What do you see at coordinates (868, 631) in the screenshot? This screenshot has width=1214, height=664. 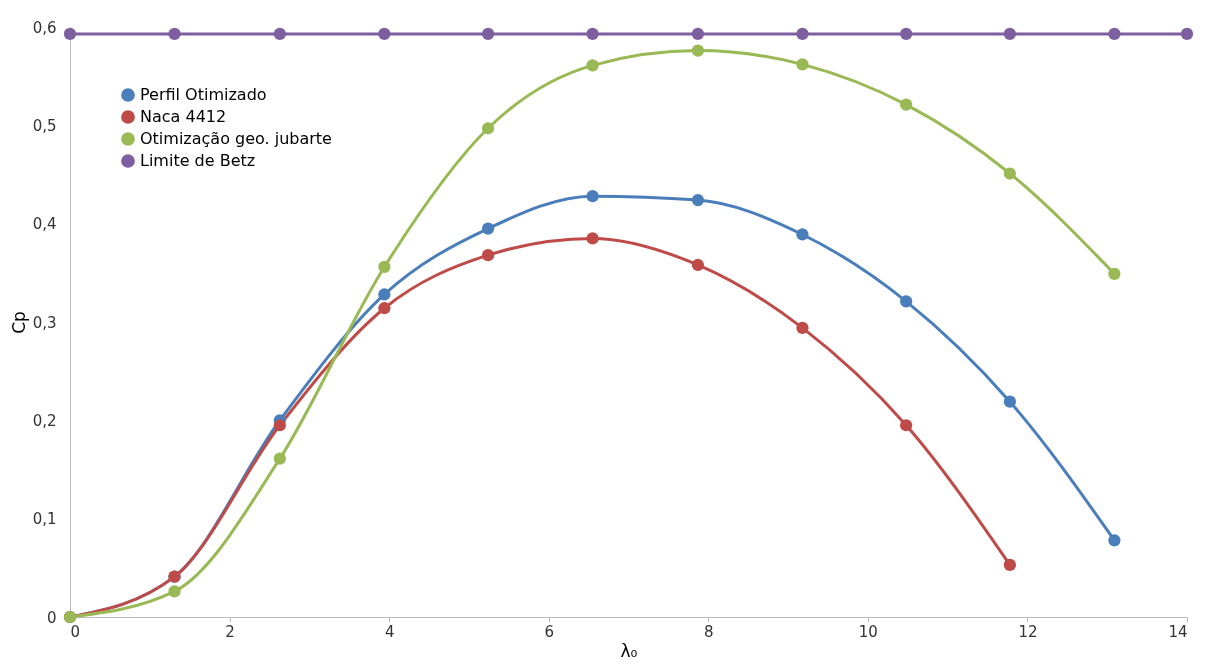 I see `x-tick-label: 10` at bounding box center [868, 631].